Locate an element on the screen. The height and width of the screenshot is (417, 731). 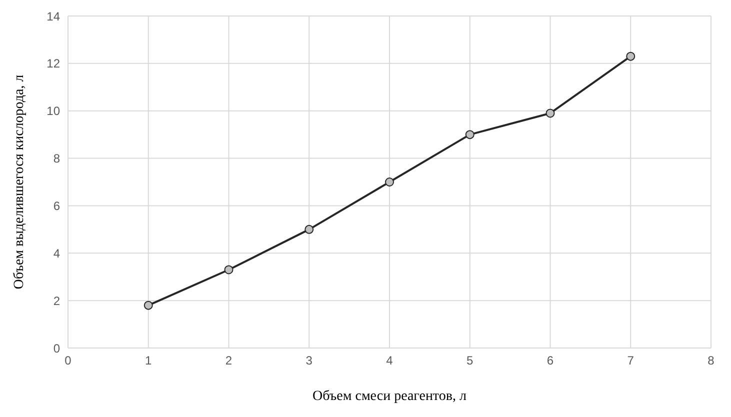
y-tick-label: 10 is located at coordinates (53, 111).